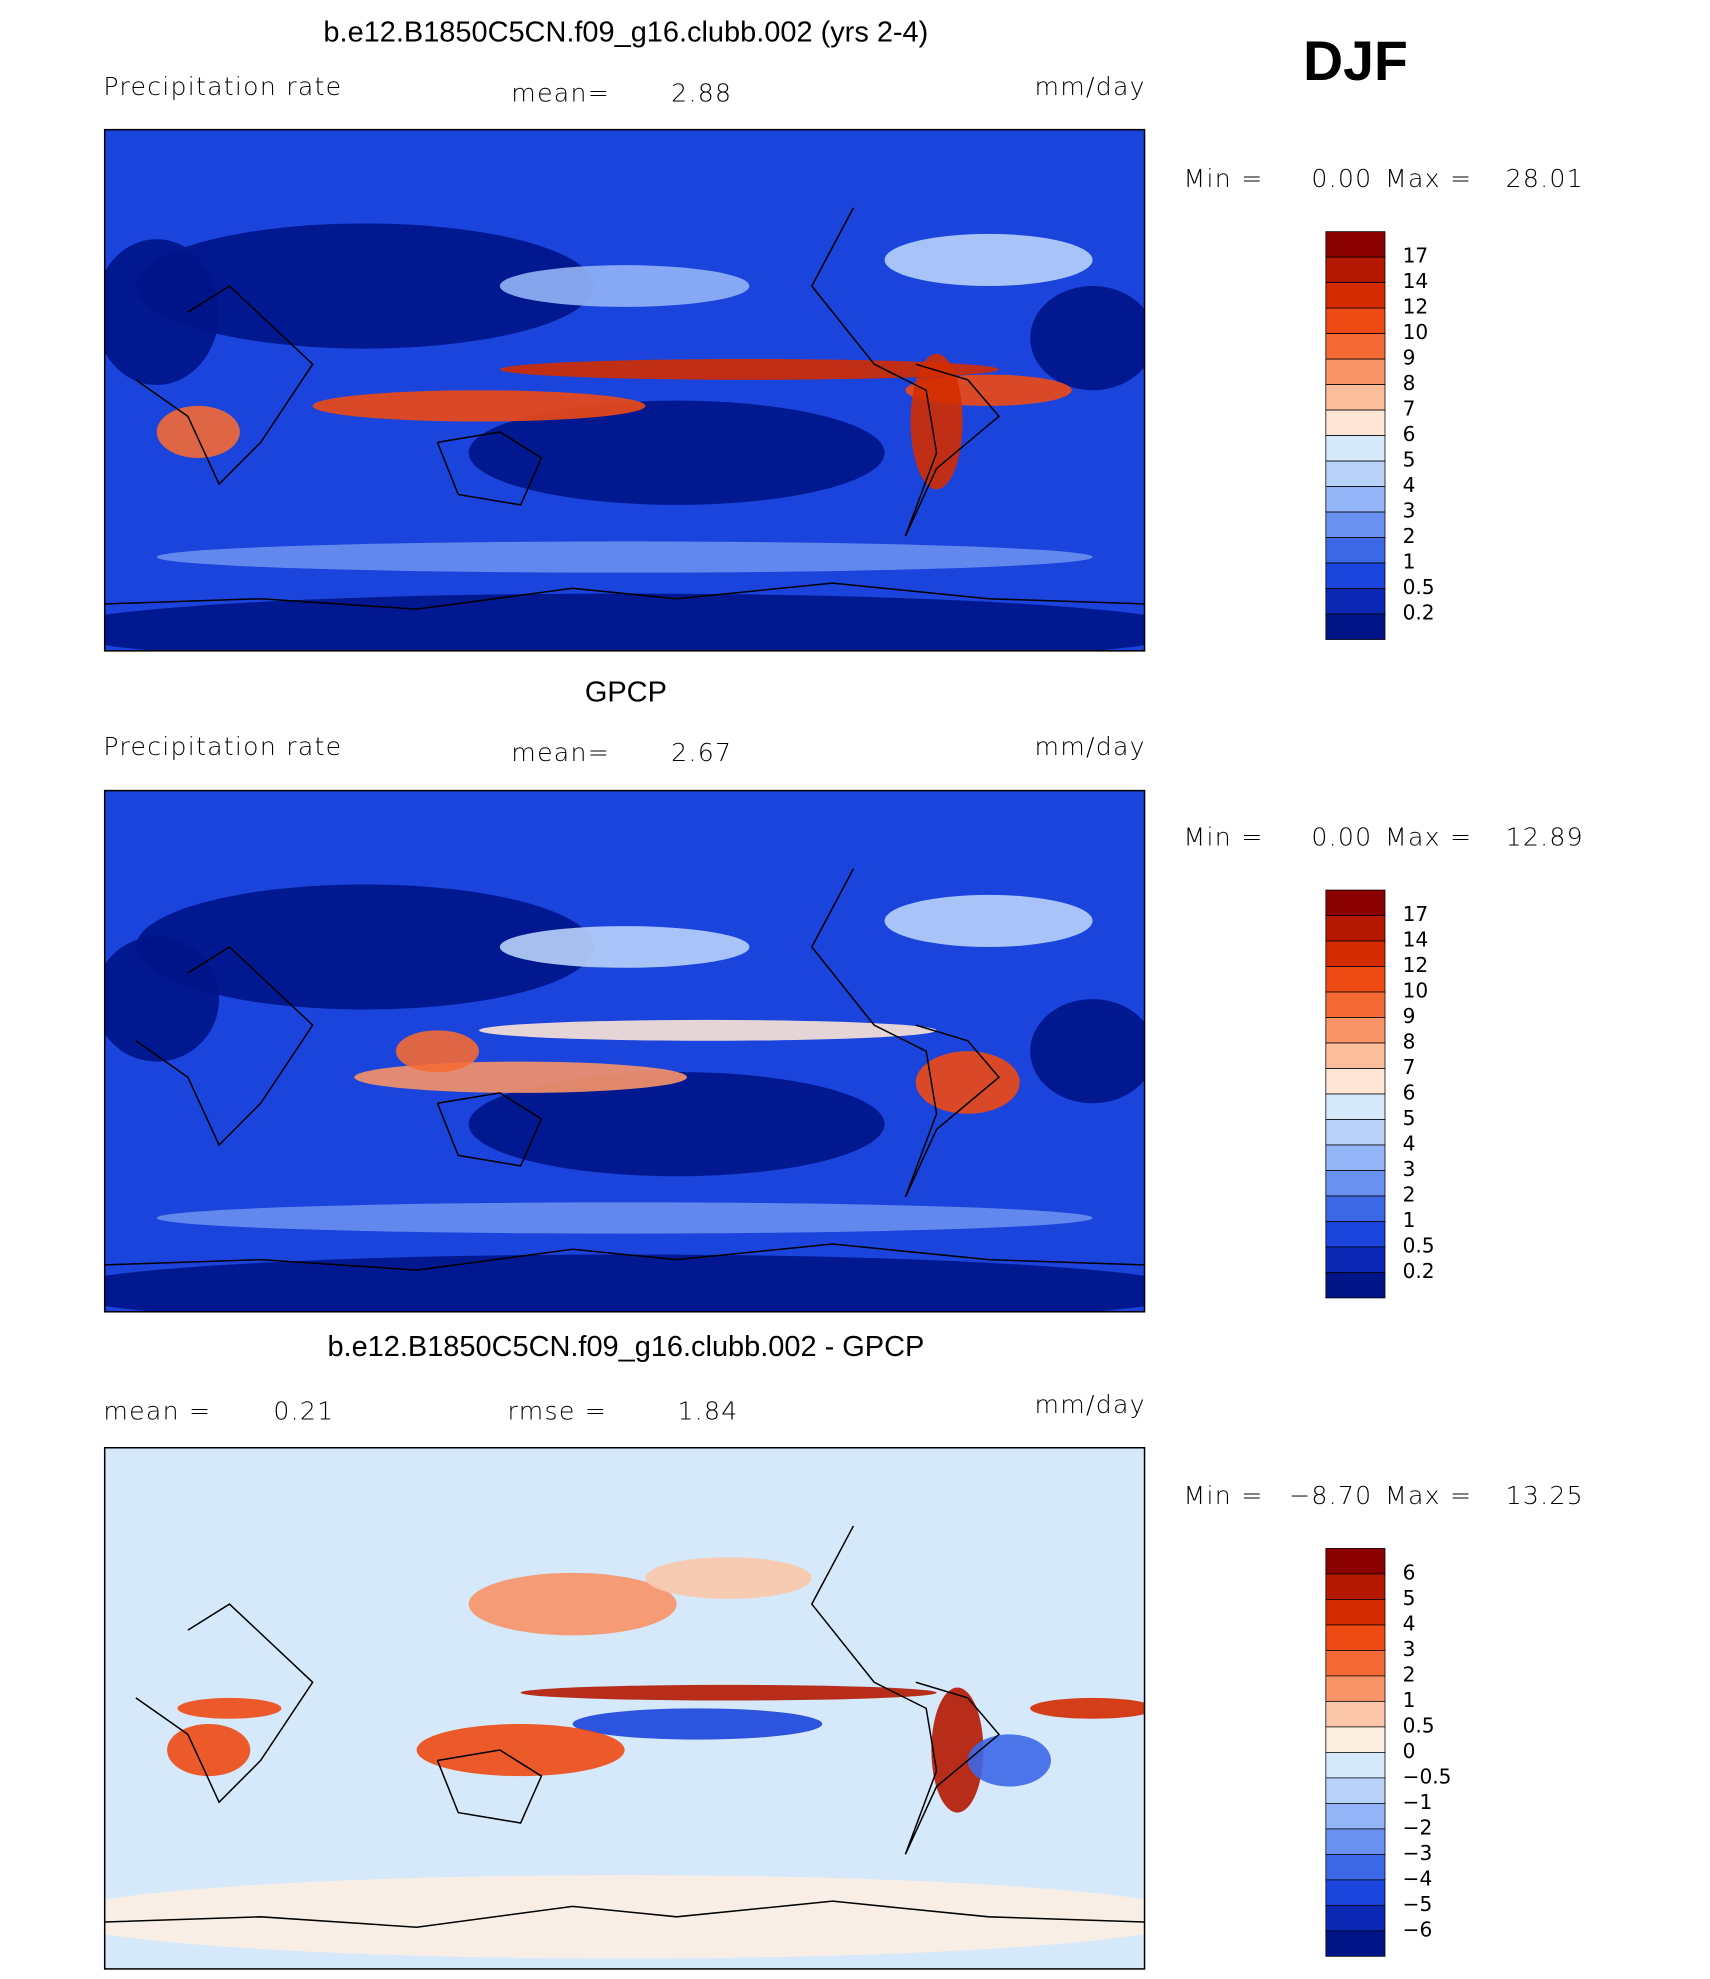 The height and width of the screenshot is (1979, 1710). What do you see at coordinates (1418, 1802) in the screenshot?
I see `colorbar-label: −1` at bounding box center [1418, 1802].